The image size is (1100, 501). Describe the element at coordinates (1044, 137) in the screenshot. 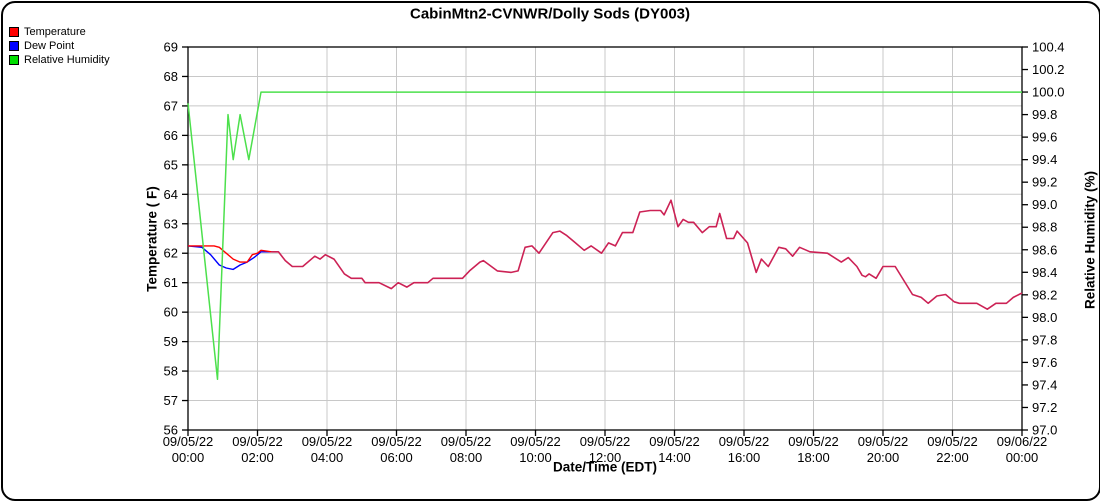

I see `y-tick-label-right: 99.6` at that location.